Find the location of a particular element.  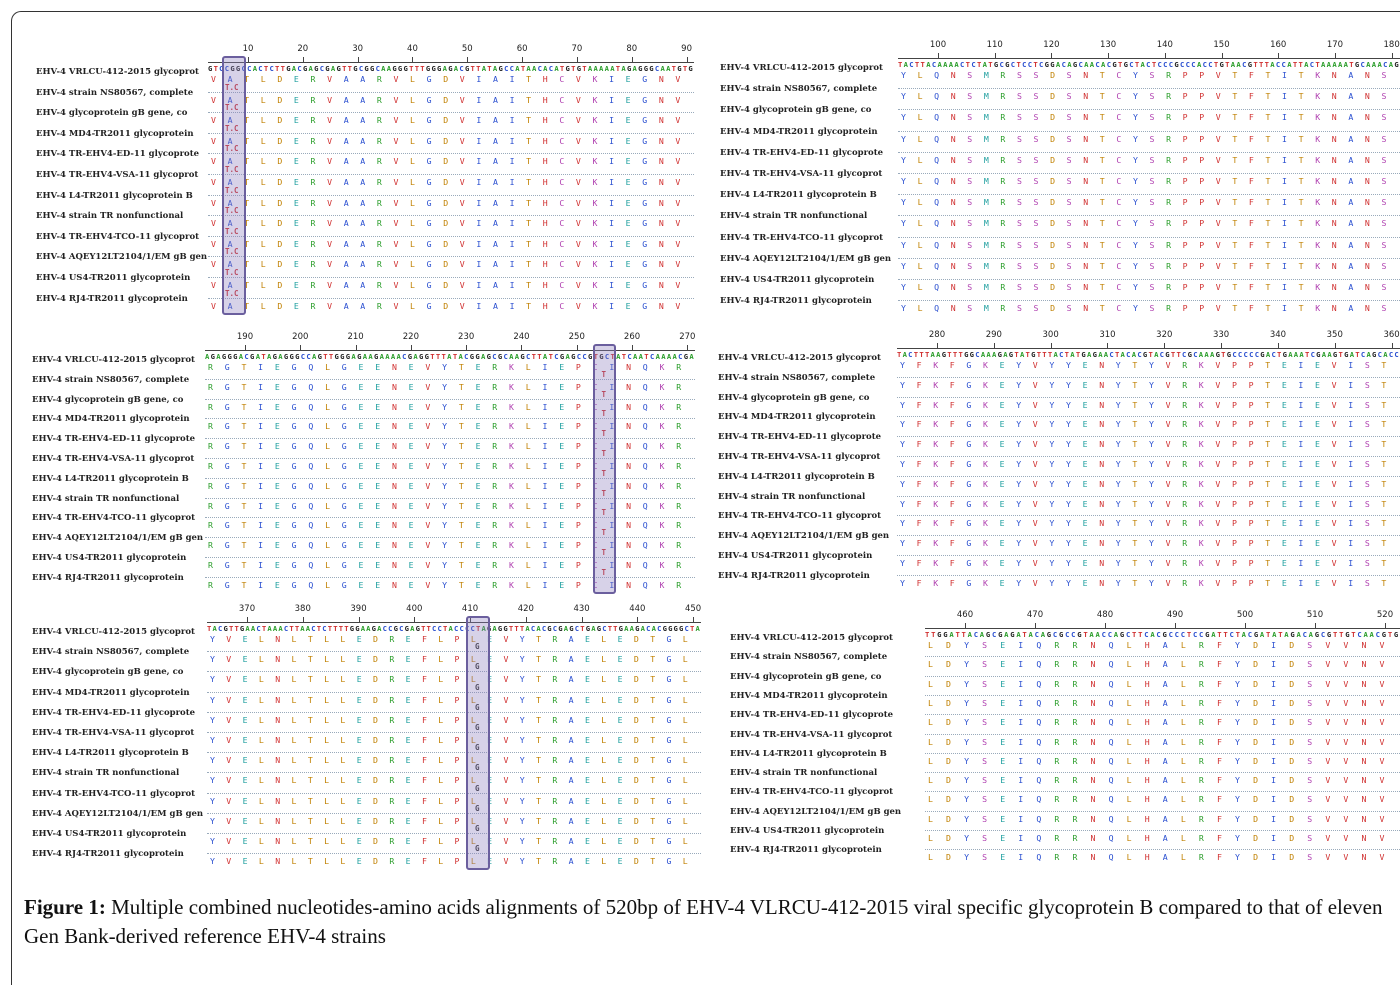

ruler-tick-label: 60 is located at coordinates (522, 49).